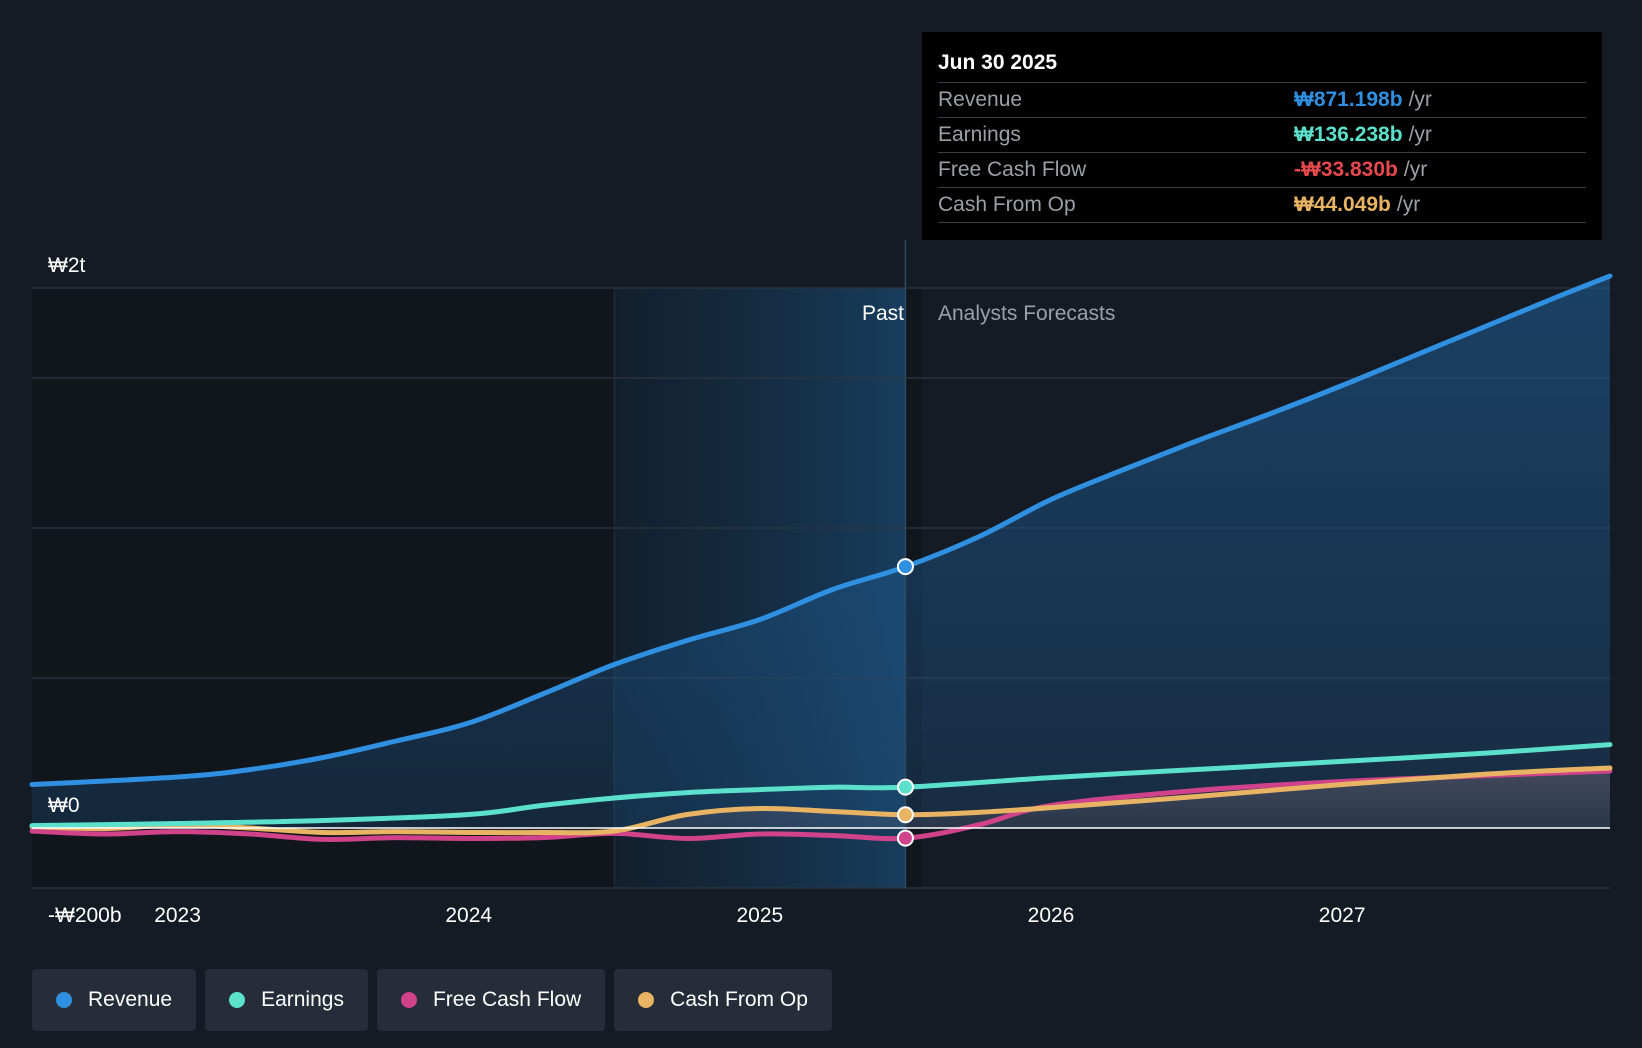  What do you see at coordinates (739, 999) in the screenshot?
I see `legend-label: Cash From Op` at bounding box center [739, 999].